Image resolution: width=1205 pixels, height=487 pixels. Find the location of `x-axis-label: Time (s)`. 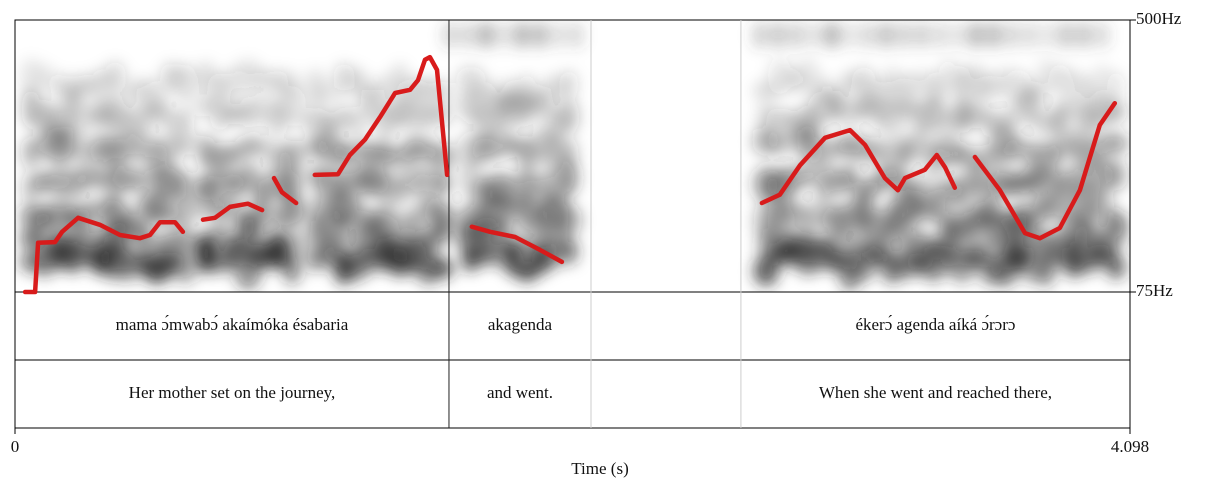

x-axis-label: Time (s) is located at coordinates (599, 468).